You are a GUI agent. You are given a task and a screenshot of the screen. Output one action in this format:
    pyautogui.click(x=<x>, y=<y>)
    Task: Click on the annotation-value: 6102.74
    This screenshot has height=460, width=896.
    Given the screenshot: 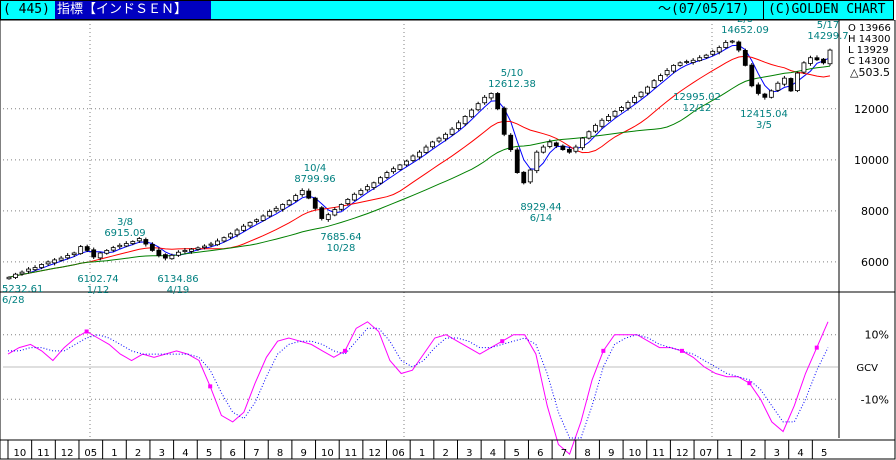 What is the action you would take?
    pyautogui.click(x=97, y=279)
    